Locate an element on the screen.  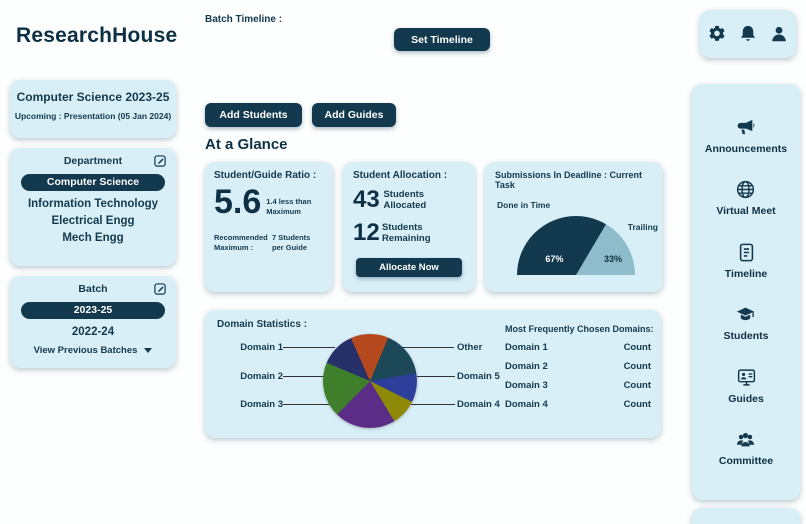
batch-selected: 2023-25 is located at coordinates (93, 310).